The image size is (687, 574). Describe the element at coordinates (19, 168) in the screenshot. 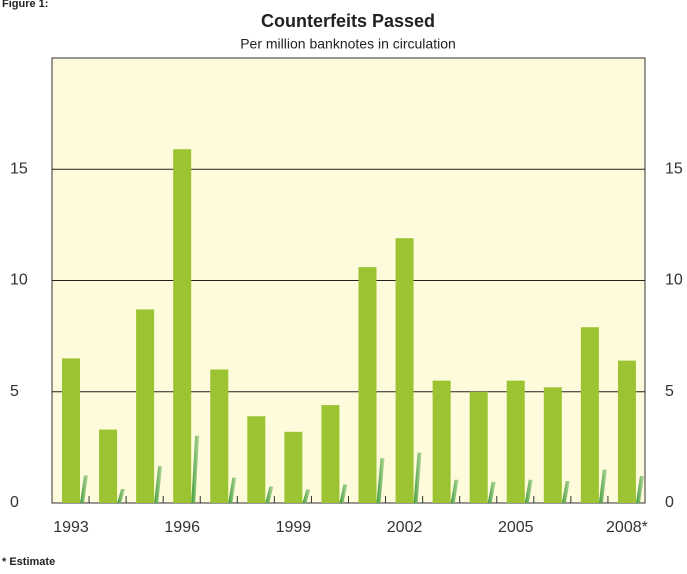

I see `y-tick-label: 15` at that location.